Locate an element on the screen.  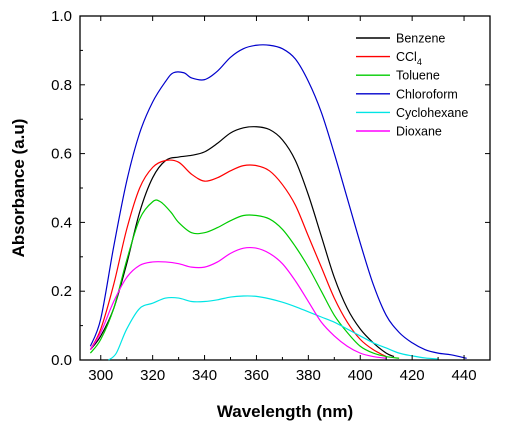
x-tick-label: 400 is located at coordinates (360, 375).